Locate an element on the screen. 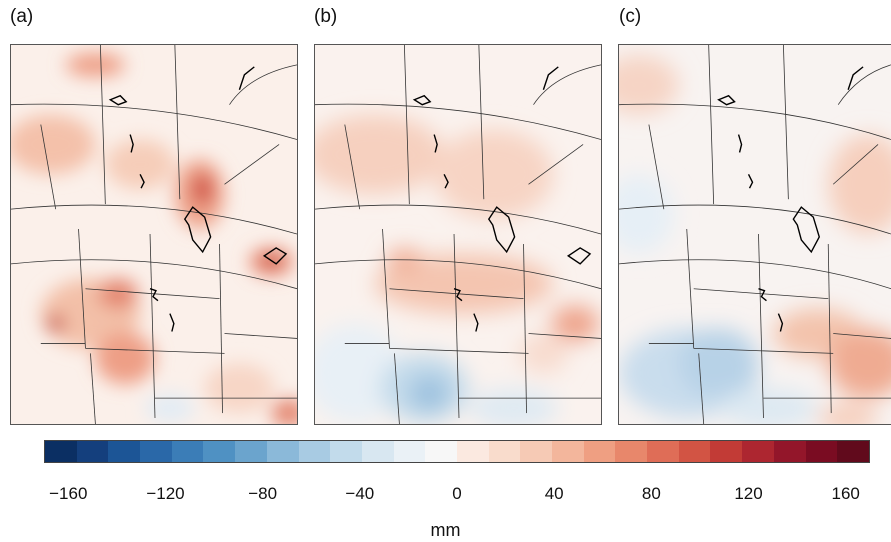  colorbar-tick-label: −40 is located at coordinates (360, 493).